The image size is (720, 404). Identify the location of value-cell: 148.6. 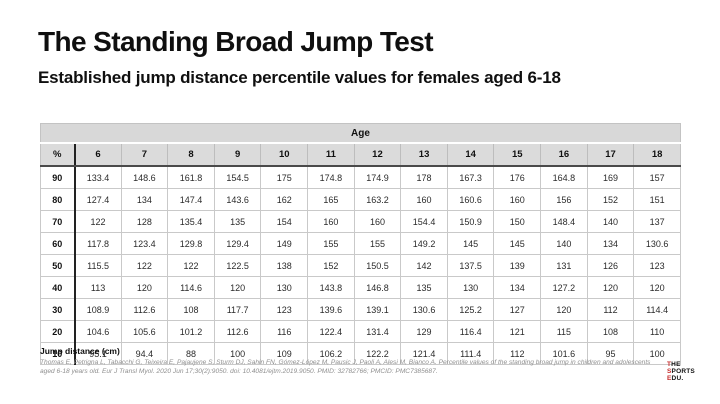
(144, 177).